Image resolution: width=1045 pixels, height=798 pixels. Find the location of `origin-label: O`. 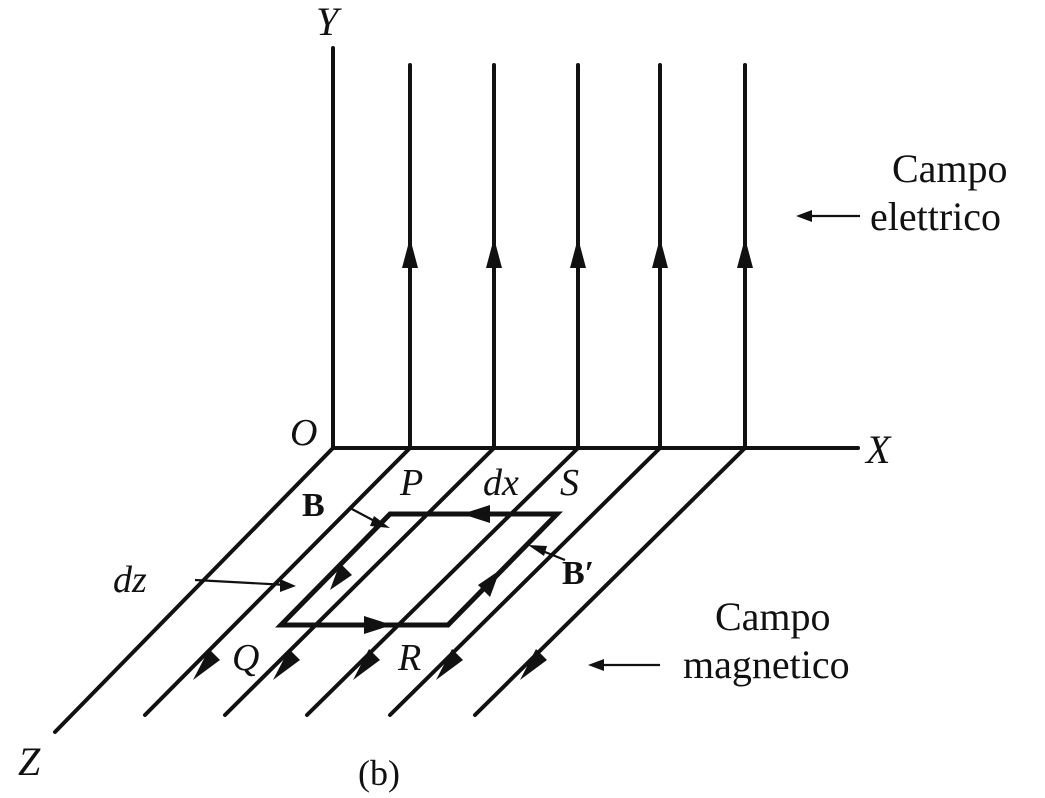

origin-label: O is located at coordinates (303, 433).